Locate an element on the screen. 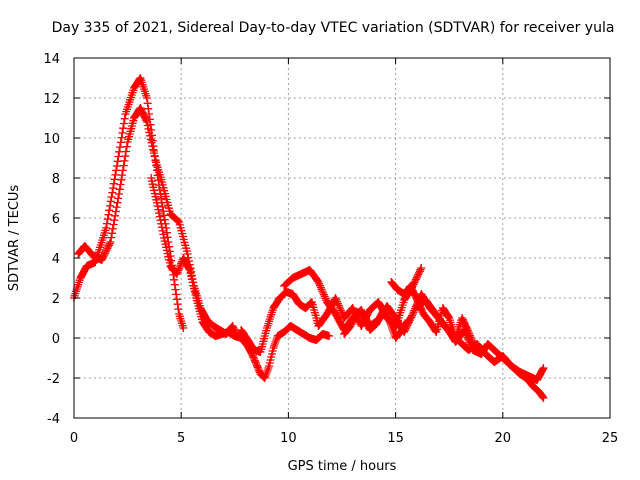 Image resolution: width=640 pixels, height=480 pixels. x-tick-label: 25 is located at coordinates (610, 438).